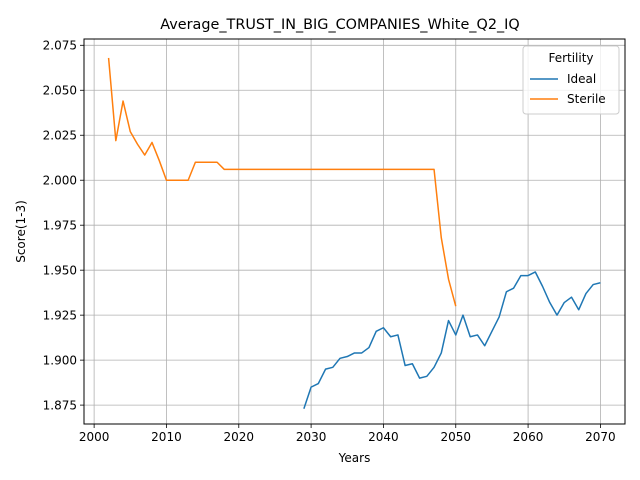 The width and height of the screenshot is (640, 480). Describe the element at coordinates (311, 437) in the screenshot. I see `x-tick-label: 2030` at that location.